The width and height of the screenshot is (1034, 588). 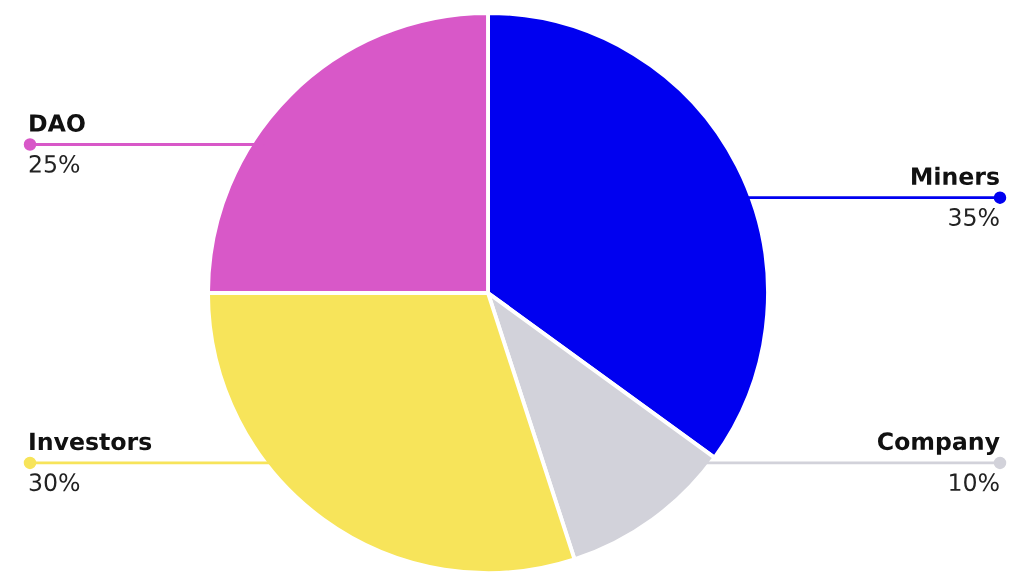 I want to click on slice-label: Miners, so click(x=955, y=176).